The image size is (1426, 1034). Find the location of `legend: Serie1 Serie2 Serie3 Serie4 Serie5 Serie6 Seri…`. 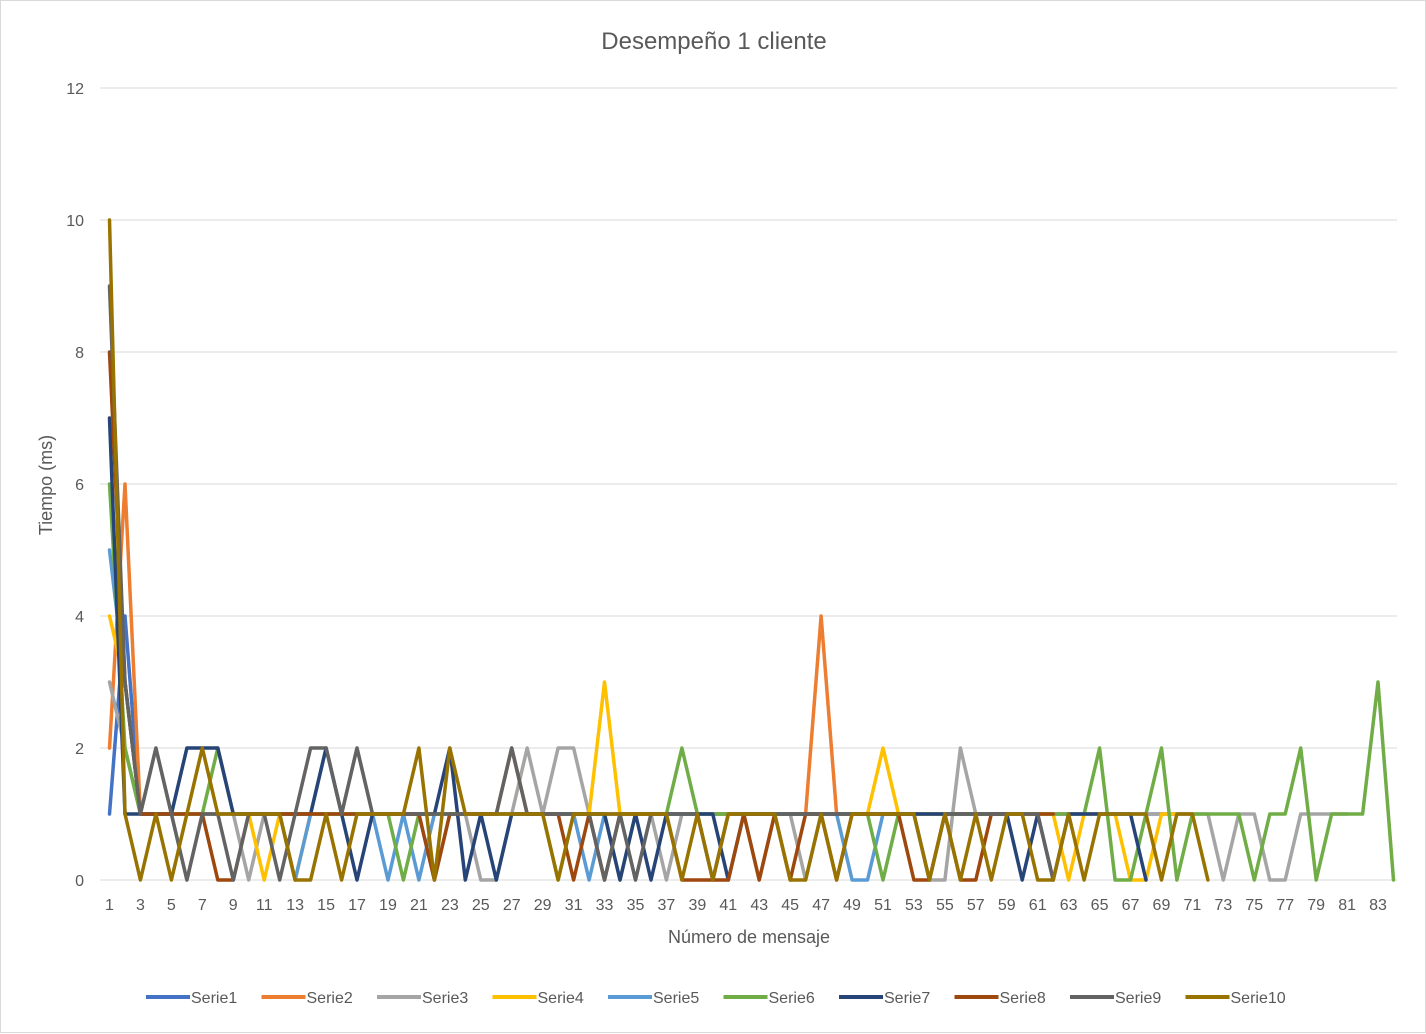

legend: Serie1 Serie2 Serie3 Serie4 Serie5 Serie6 Seri… is located at coordinates (716, 998).